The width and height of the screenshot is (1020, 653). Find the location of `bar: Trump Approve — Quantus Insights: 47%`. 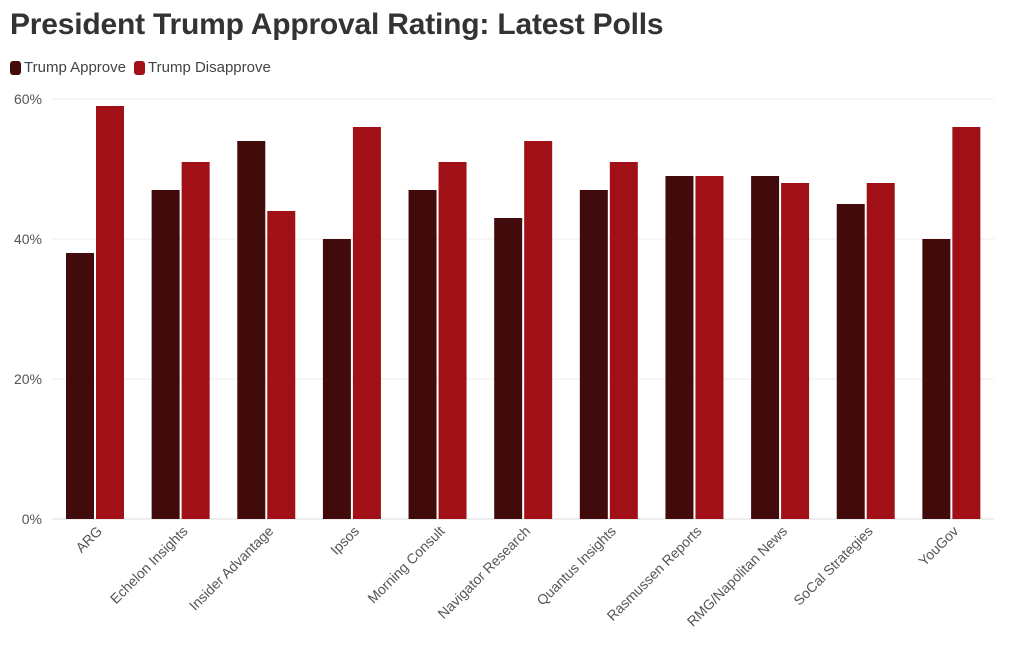

bar: Trump Approve — Quantus Insights: 47% is located at coordinates (593, 354).